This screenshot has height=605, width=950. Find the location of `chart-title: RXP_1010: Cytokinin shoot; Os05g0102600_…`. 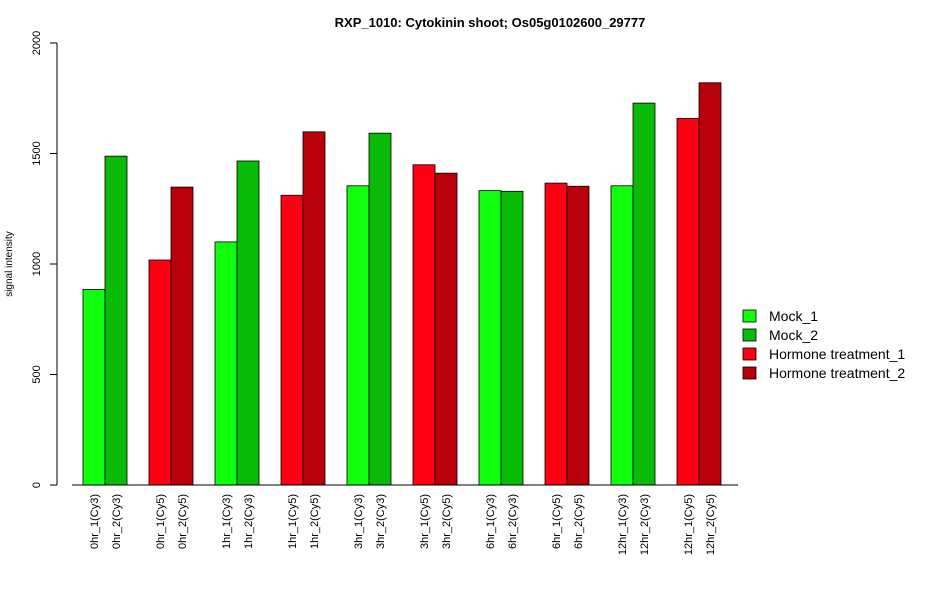

chart-title: RXP_1010: Cytokinin shoot; Os05g0102600_… is located at coordinates (490, 22).